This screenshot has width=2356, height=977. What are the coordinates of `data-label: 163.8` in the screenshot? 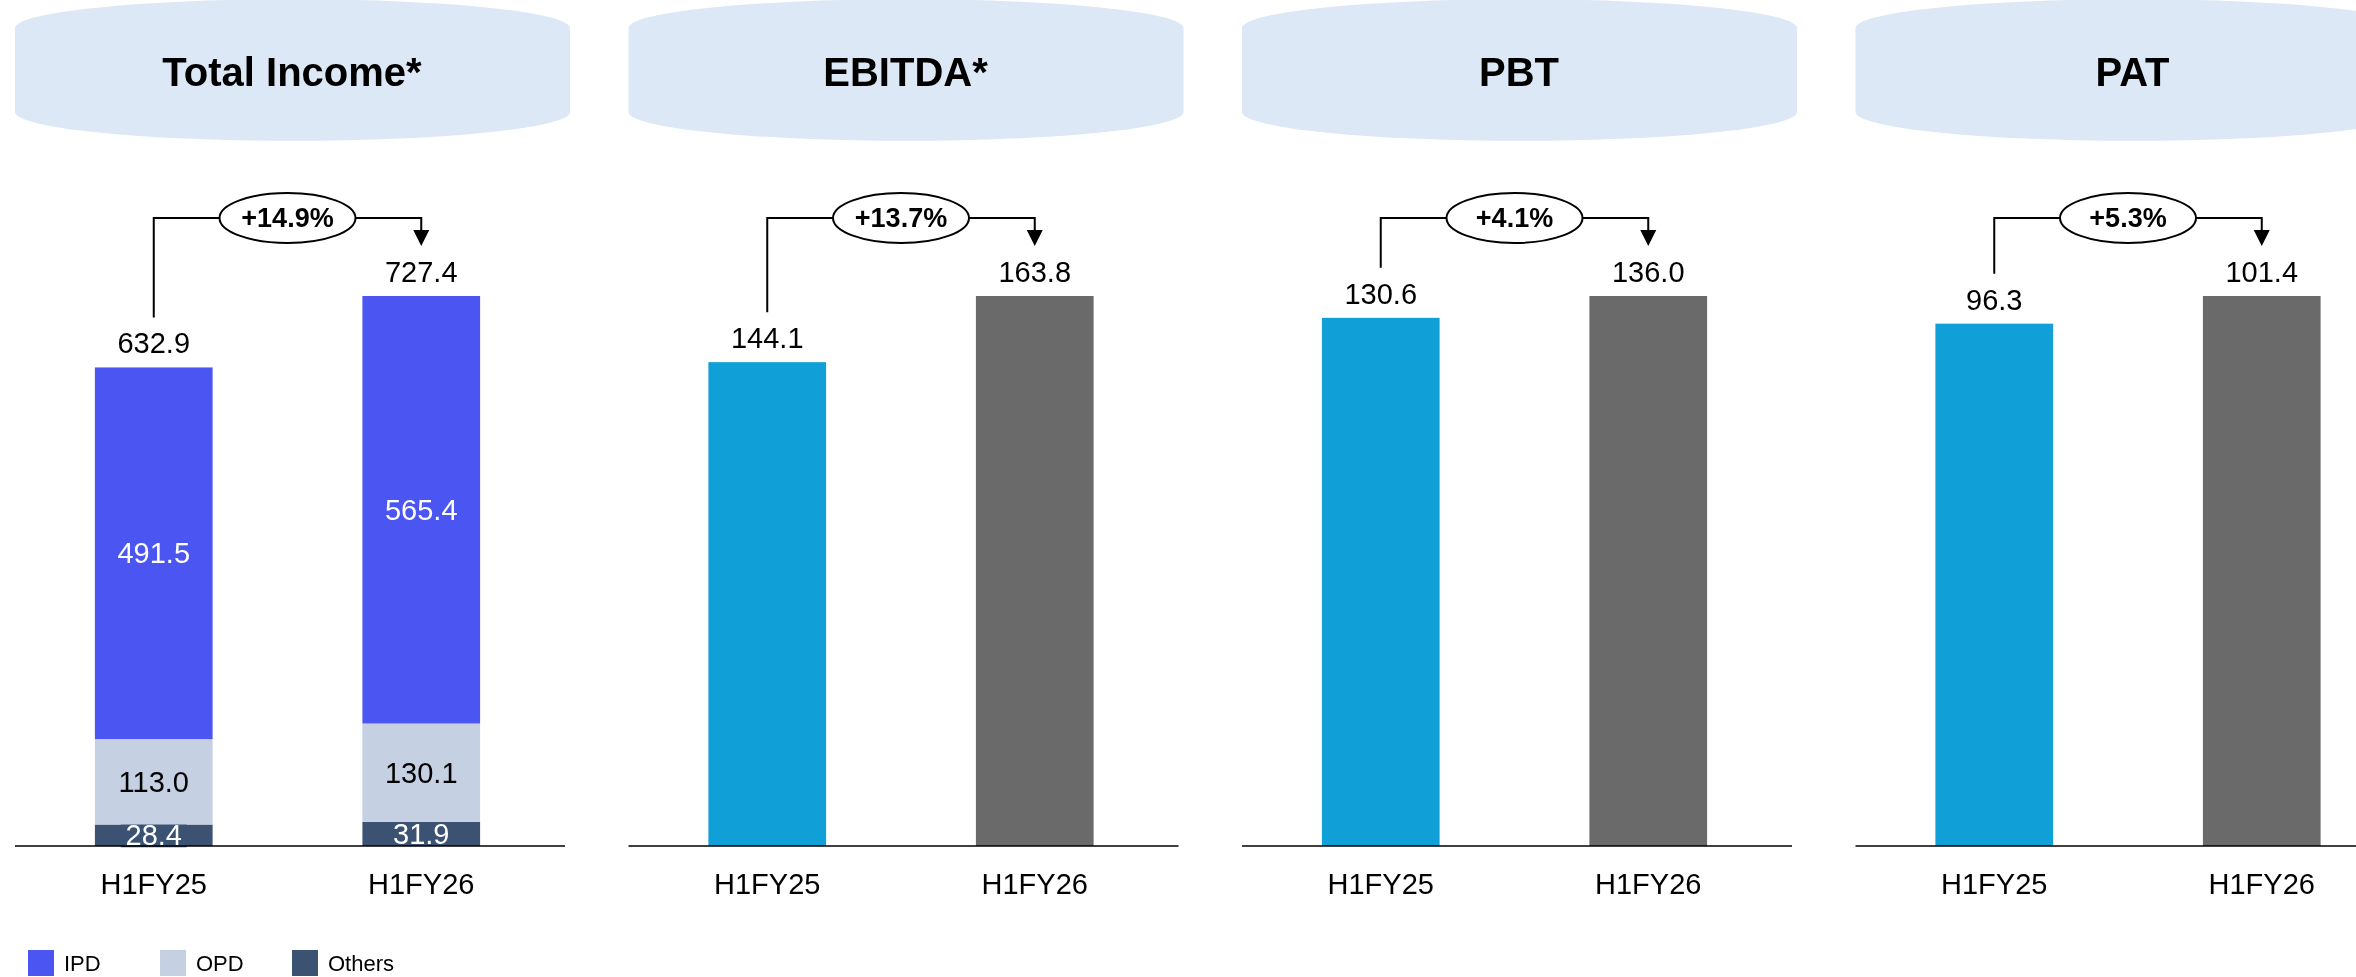 It's located at (1035, 272).